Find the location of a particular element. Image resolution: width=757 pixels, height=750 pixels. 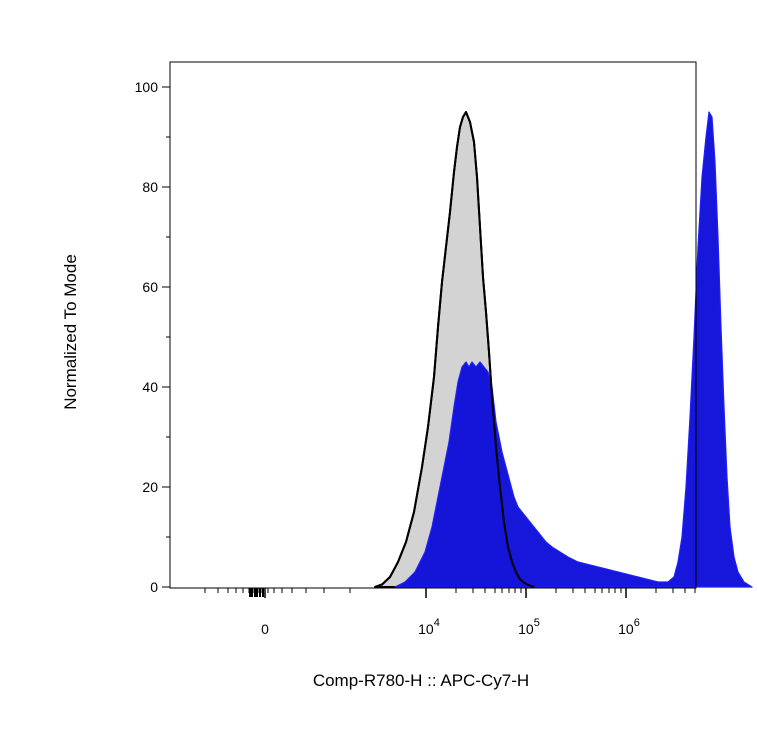

y-tick-label-40: 40 is located at coordinates (150, 387).